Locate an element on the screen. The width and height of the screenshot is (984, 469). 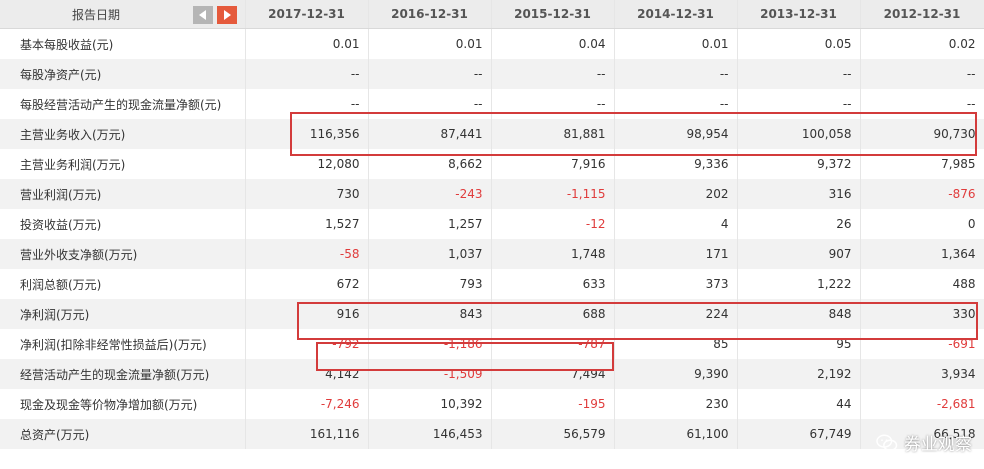
value-cell: 0 is located at coordinates (922, 224).